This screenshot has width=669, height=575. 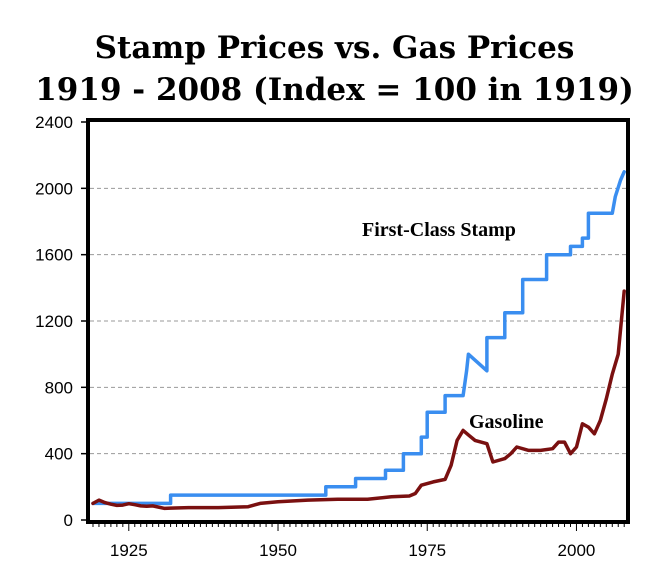 I want to click on x-tick-label-1975: 1975, so click(x=427, y=550).